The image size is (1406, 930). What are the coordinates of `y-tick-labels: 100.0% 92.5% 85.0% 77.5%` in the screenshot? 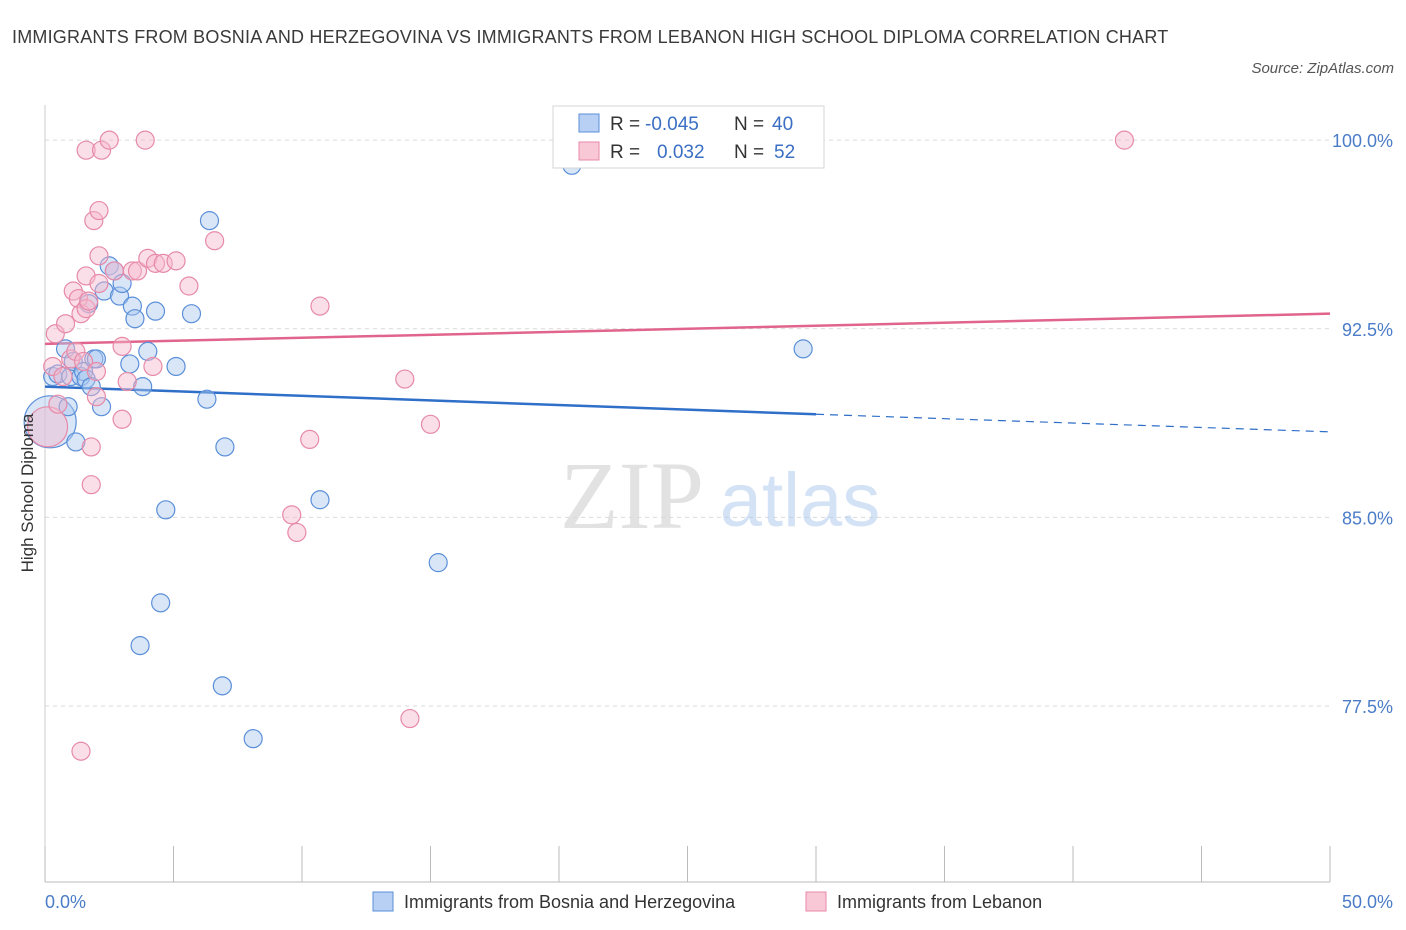 It's located at (1362, 424).